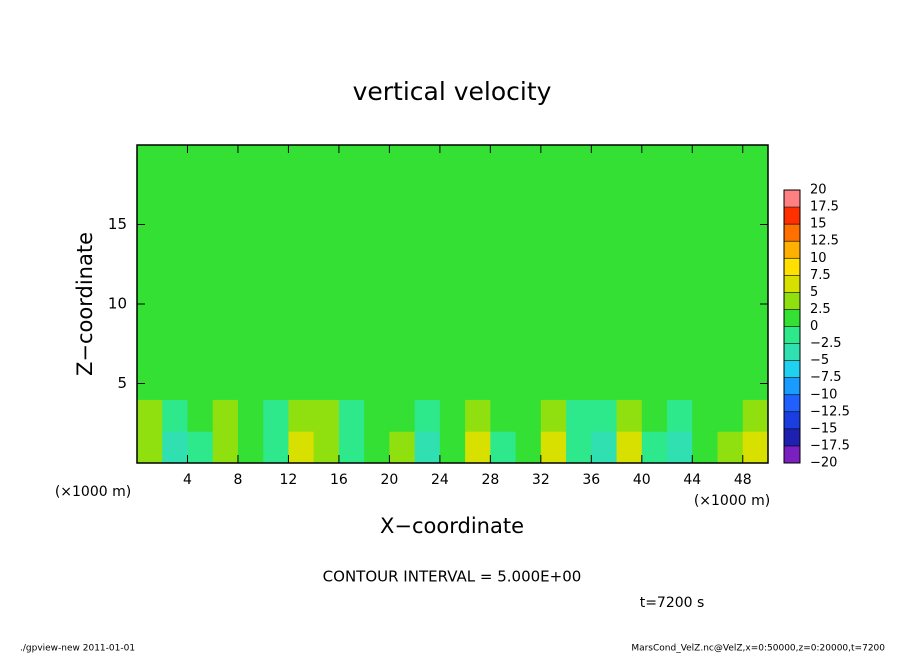 Image resolution: width=904 pixels, height=654 pixels. Describe the element at coordinates (452, 526) in the screenshot. I see `x-axis-label: X−coordinate` at that location.